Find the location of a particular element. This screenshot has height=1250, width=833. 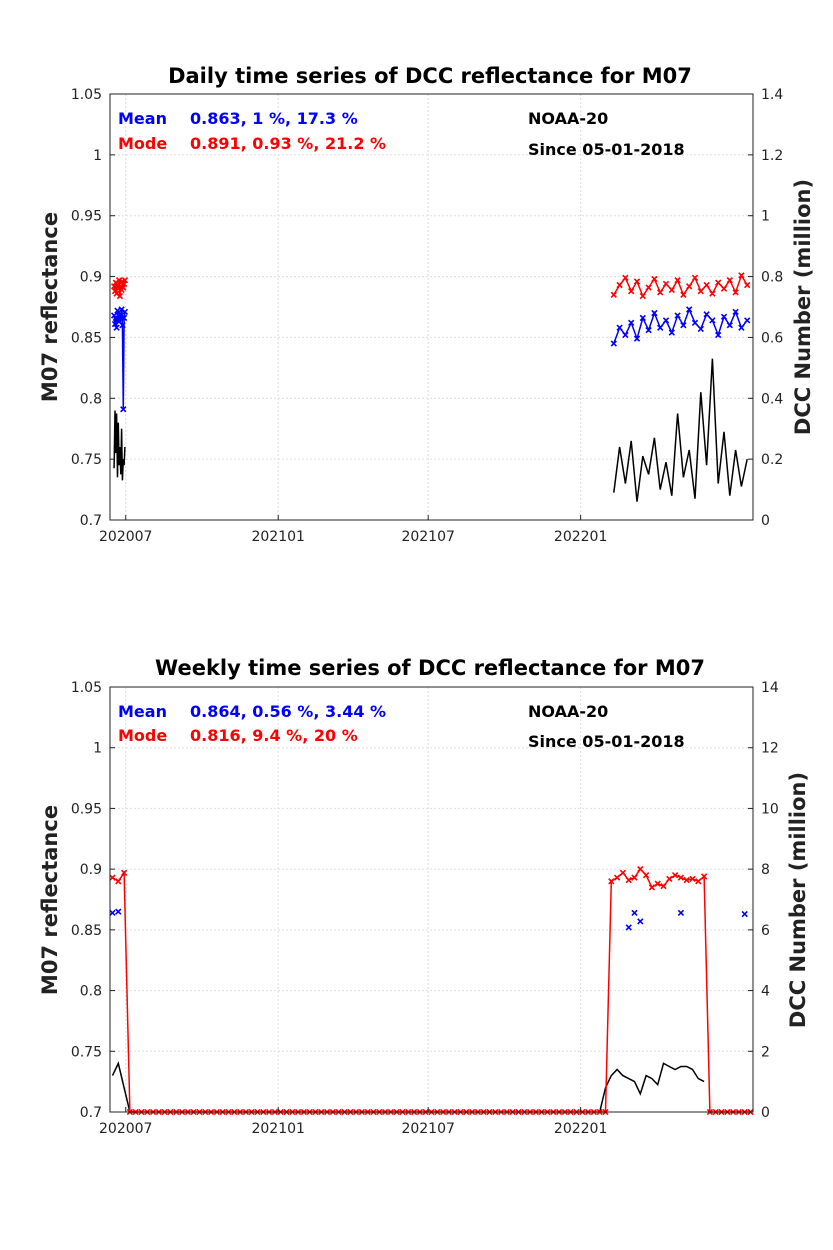

y2-tick-label: 1.2 is located at coordinates (772, 156).